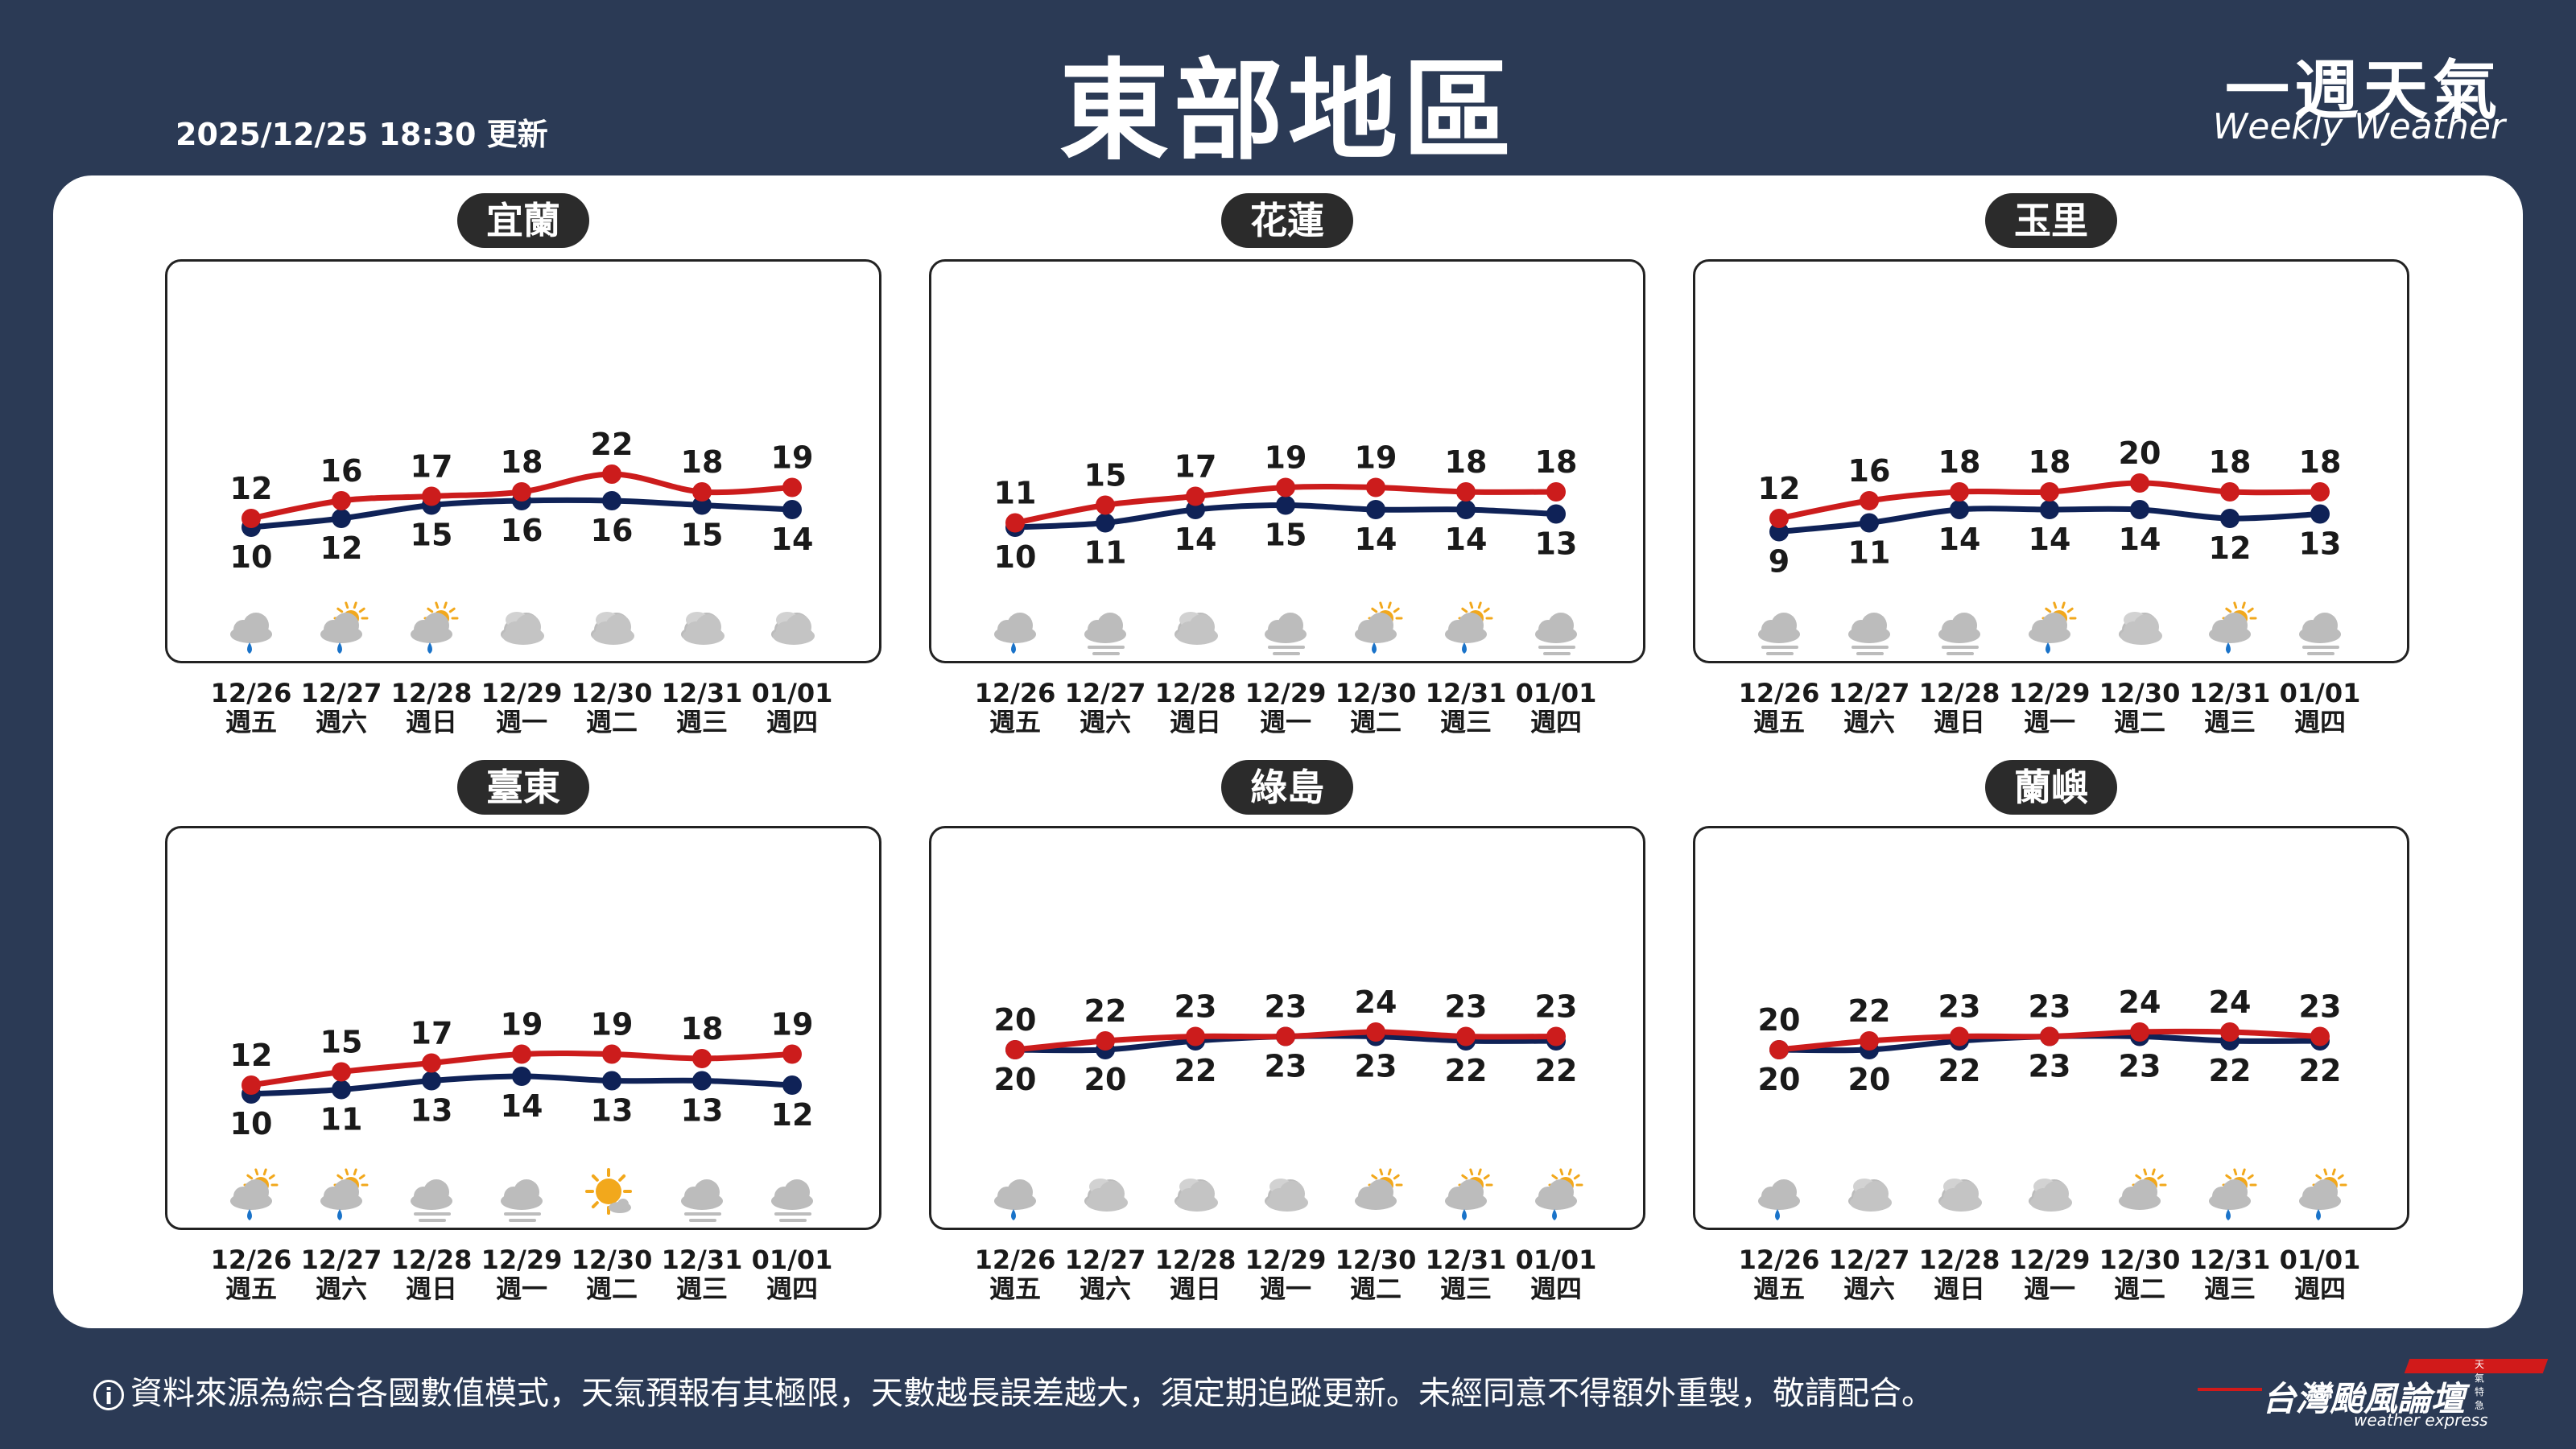 This screenshot has width=2576, height=1449. What do you see at coordinates (2140, 693) in the screenshot?
I see `date-label: 12/30` at bounding box center [2140, 693].